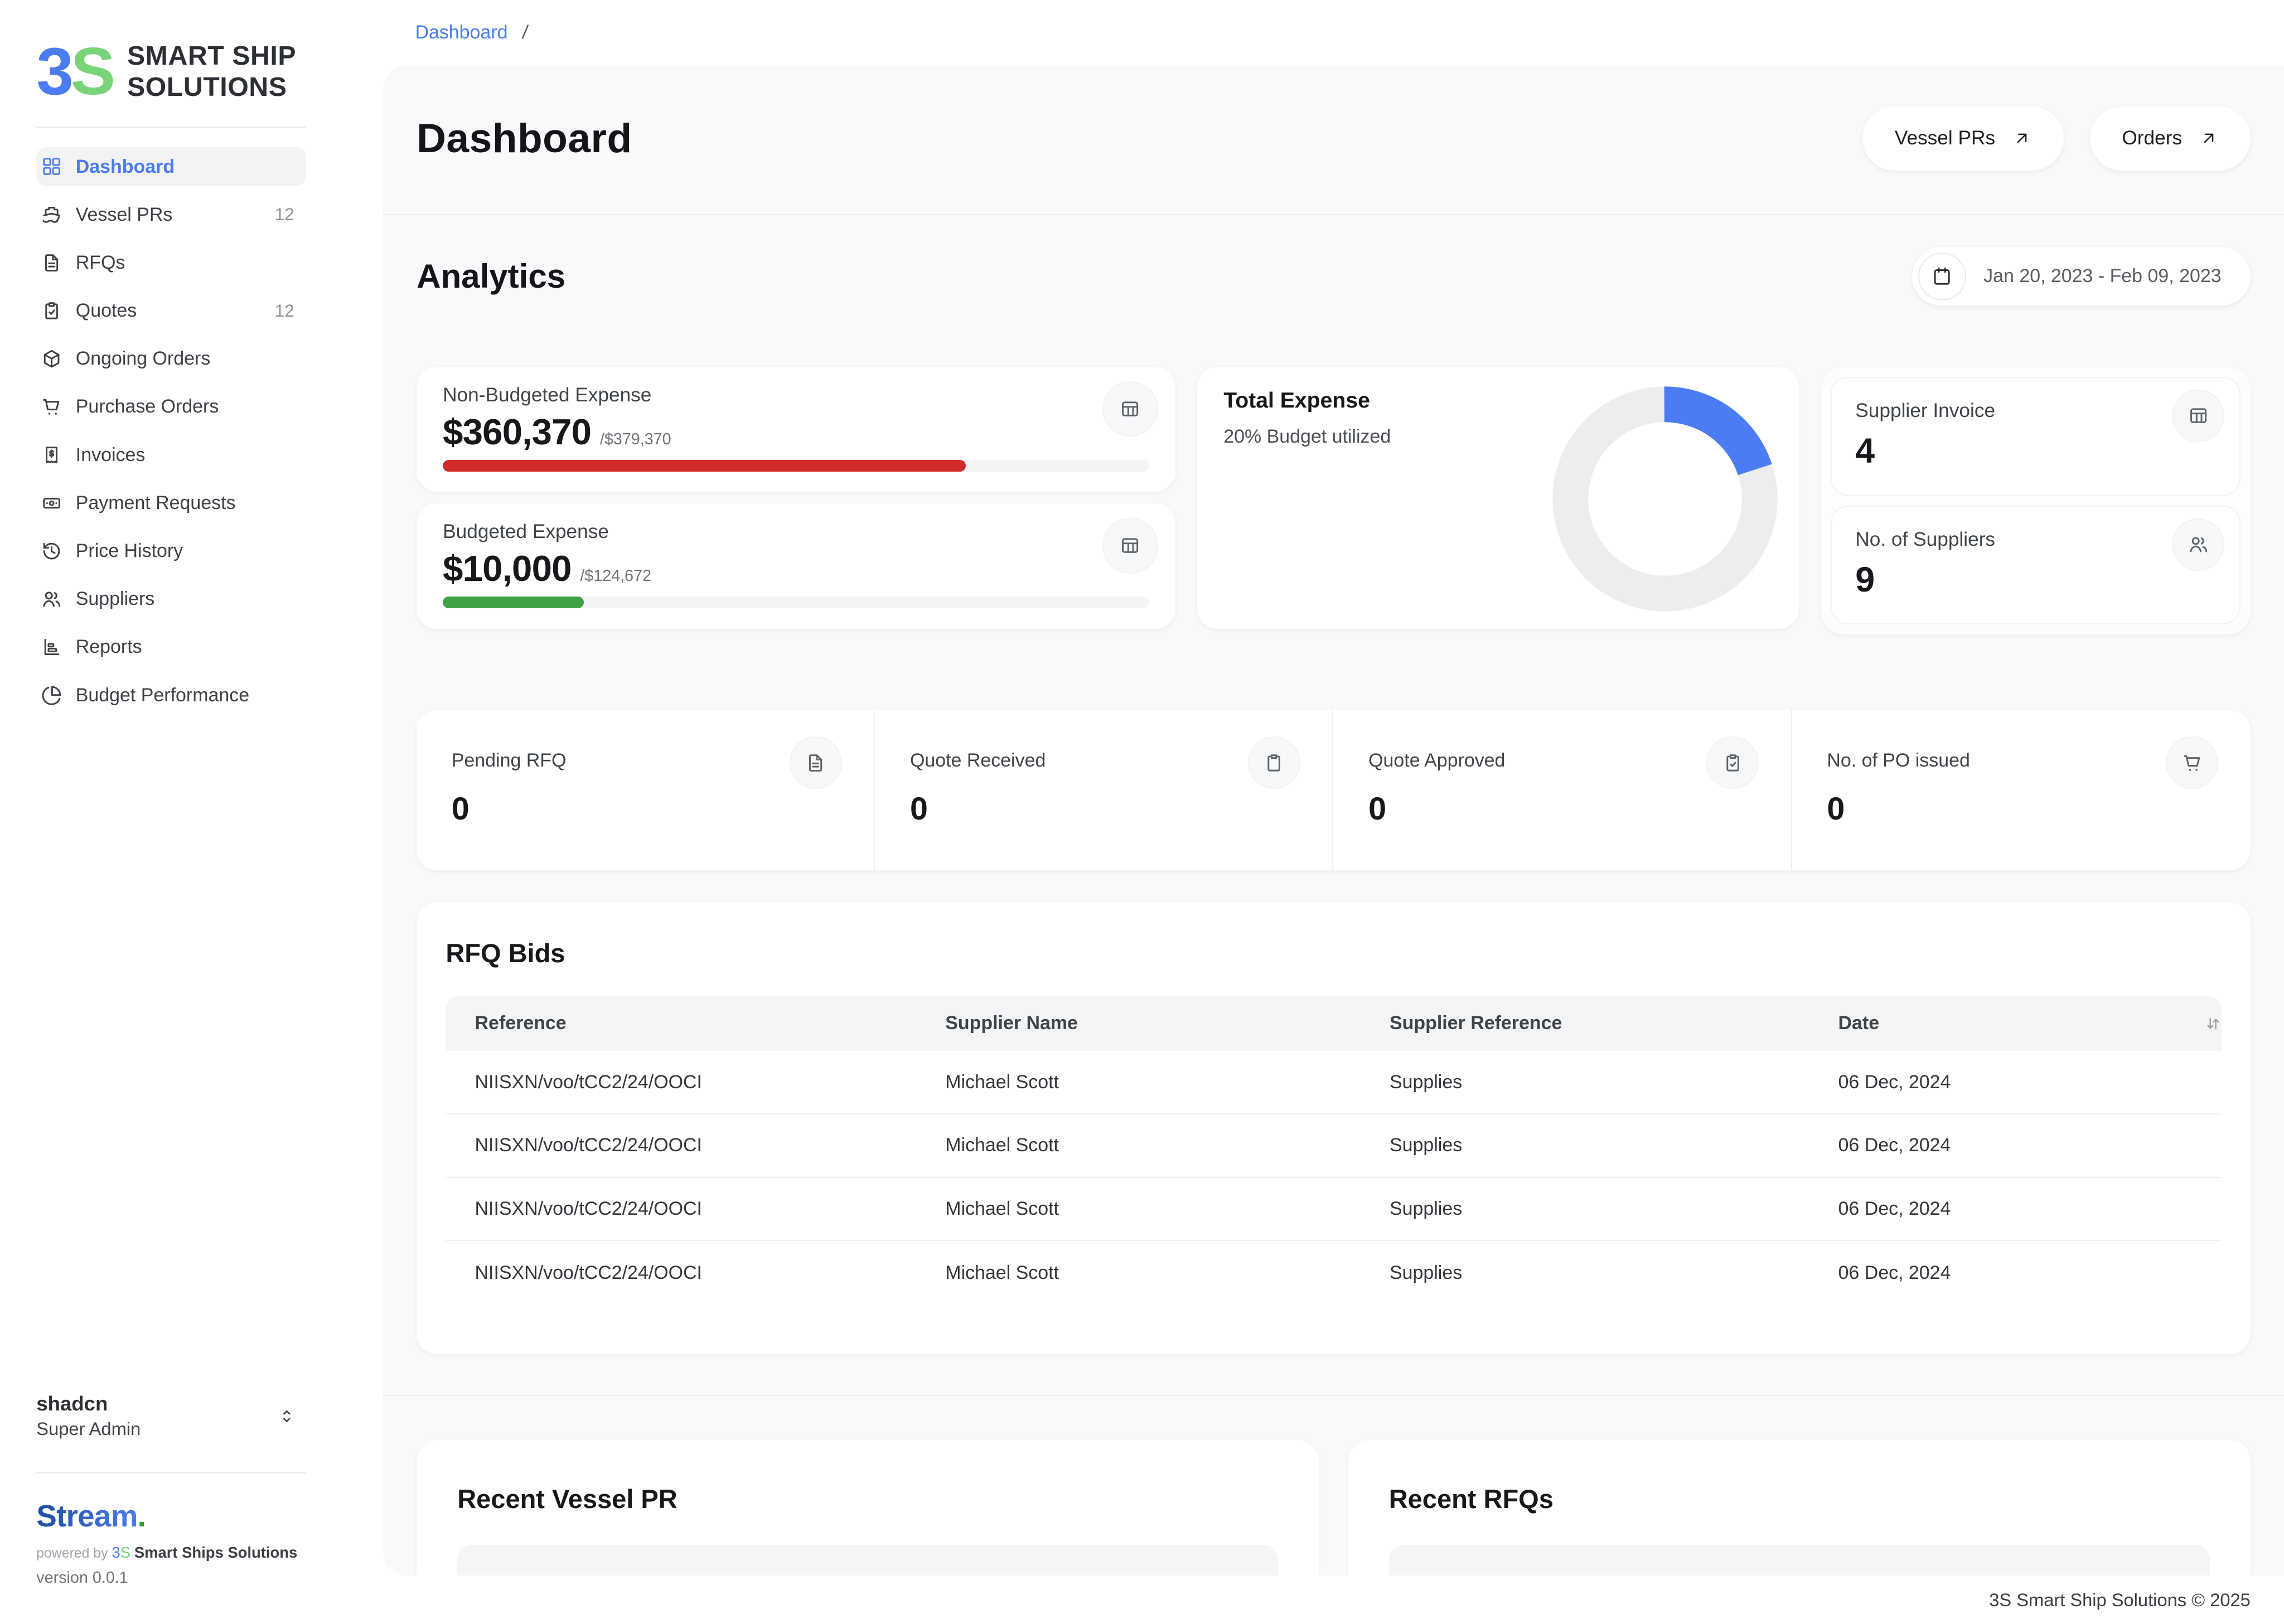  What do you see at coordinates (1333, 33) in the screenshot?
I see `breadcrumb: Dashboard /` at bounding box center [1333, 33].